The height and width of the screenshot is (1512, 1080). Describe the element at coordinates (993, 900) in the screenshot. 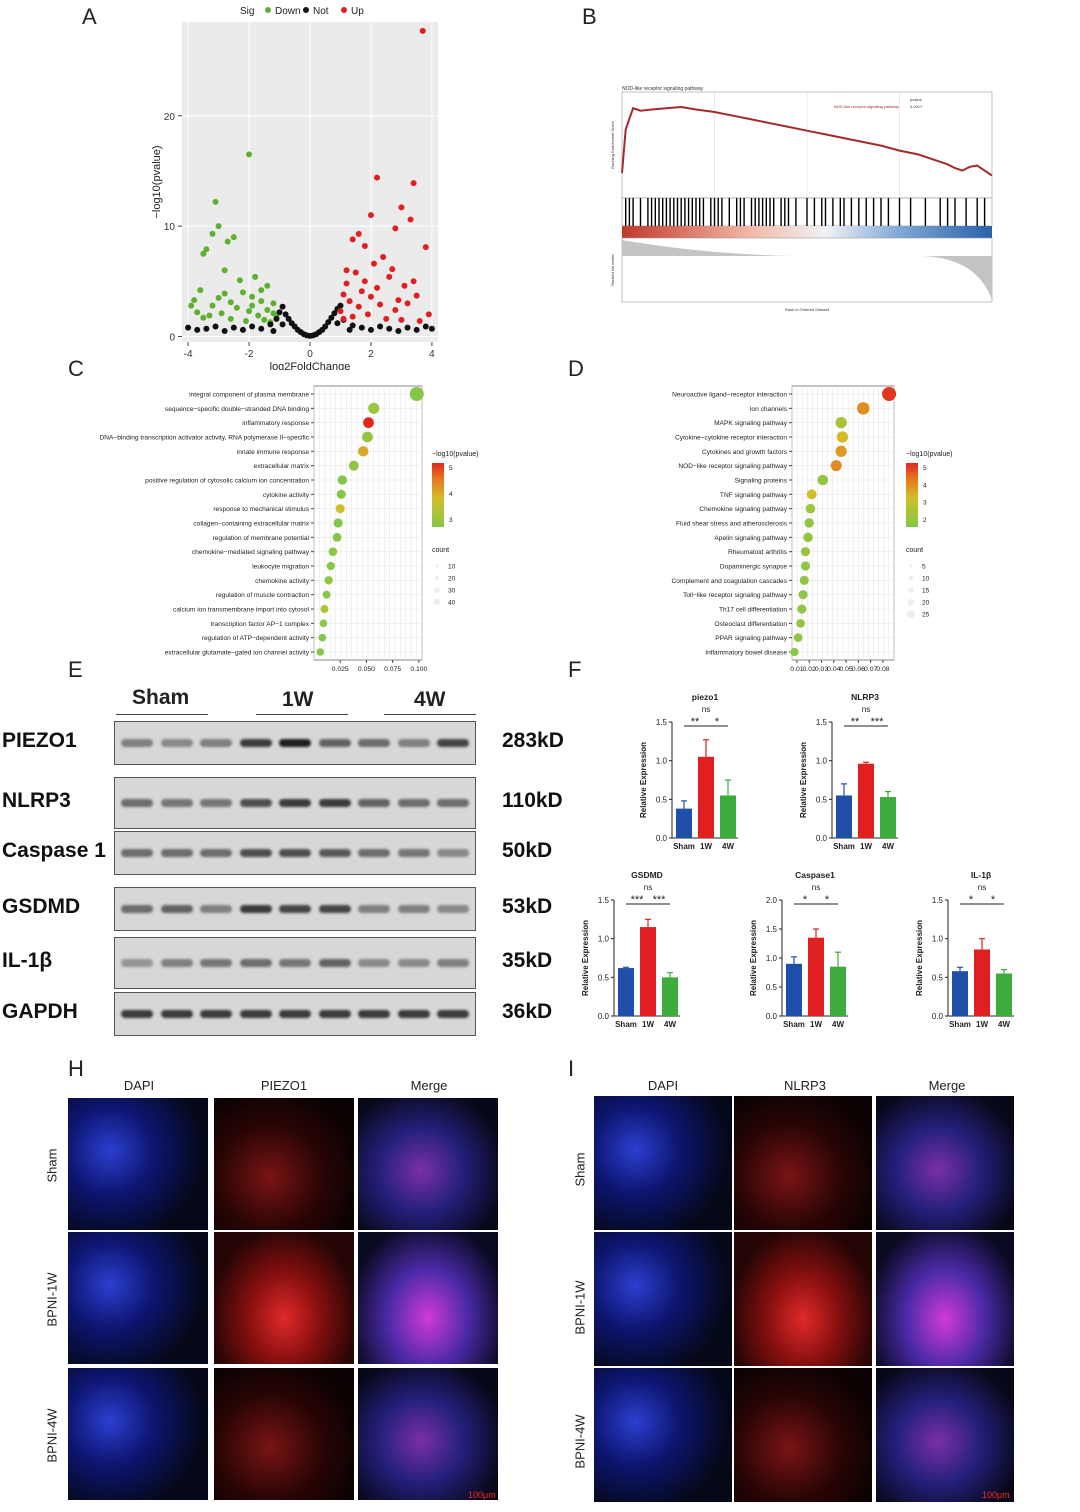

I see `significance-label: *` at that location.